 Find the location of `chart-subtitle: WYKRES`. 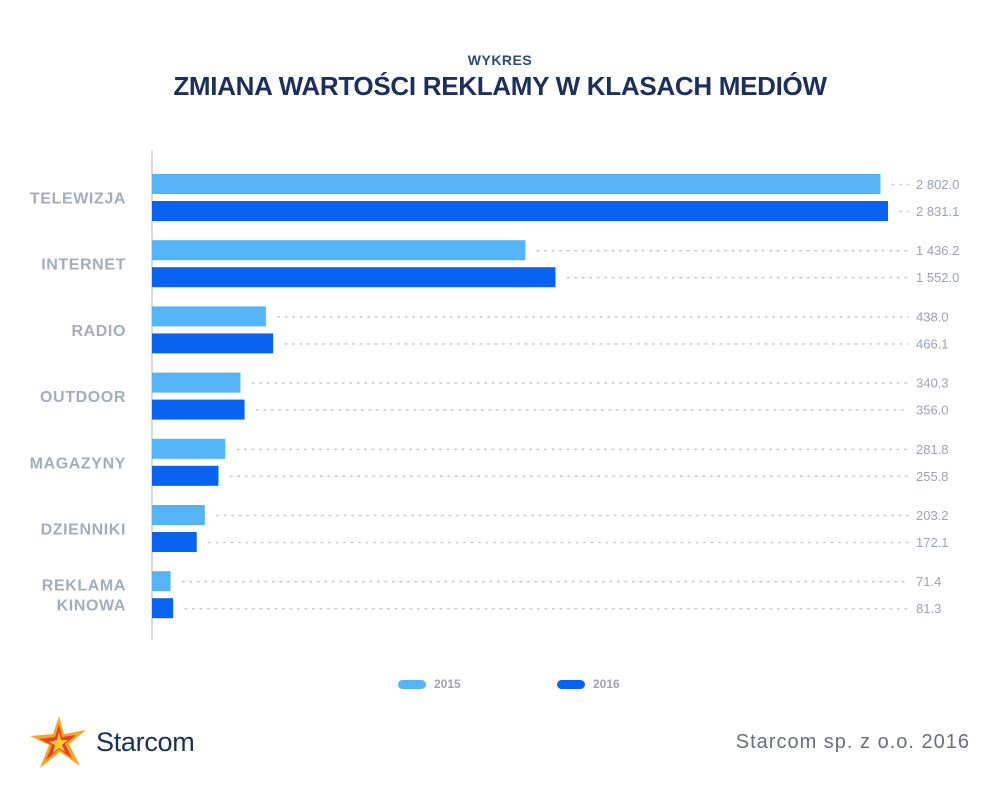

chart-subtitle: WYKRES is located at coordinates (500, 60).